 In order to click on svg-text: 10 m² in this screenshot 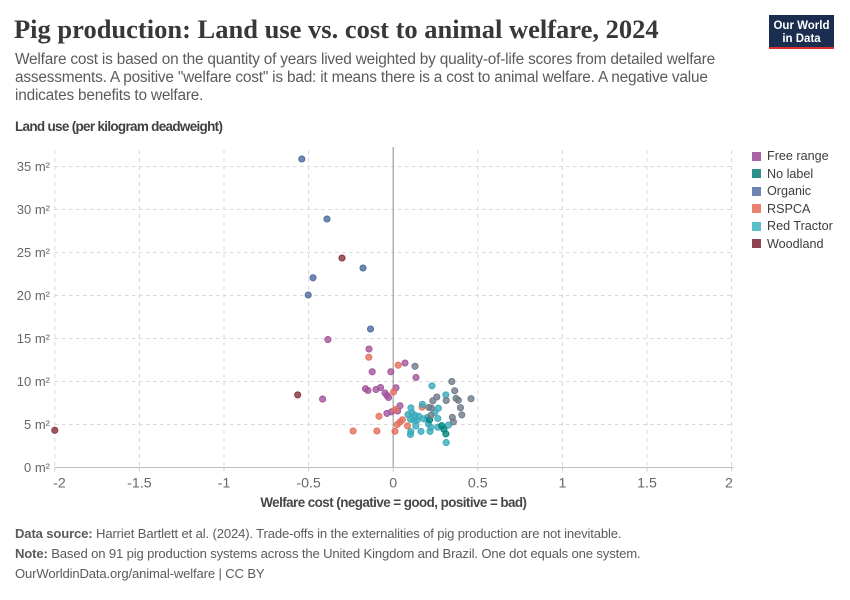, I will do `click(34, 381)`.